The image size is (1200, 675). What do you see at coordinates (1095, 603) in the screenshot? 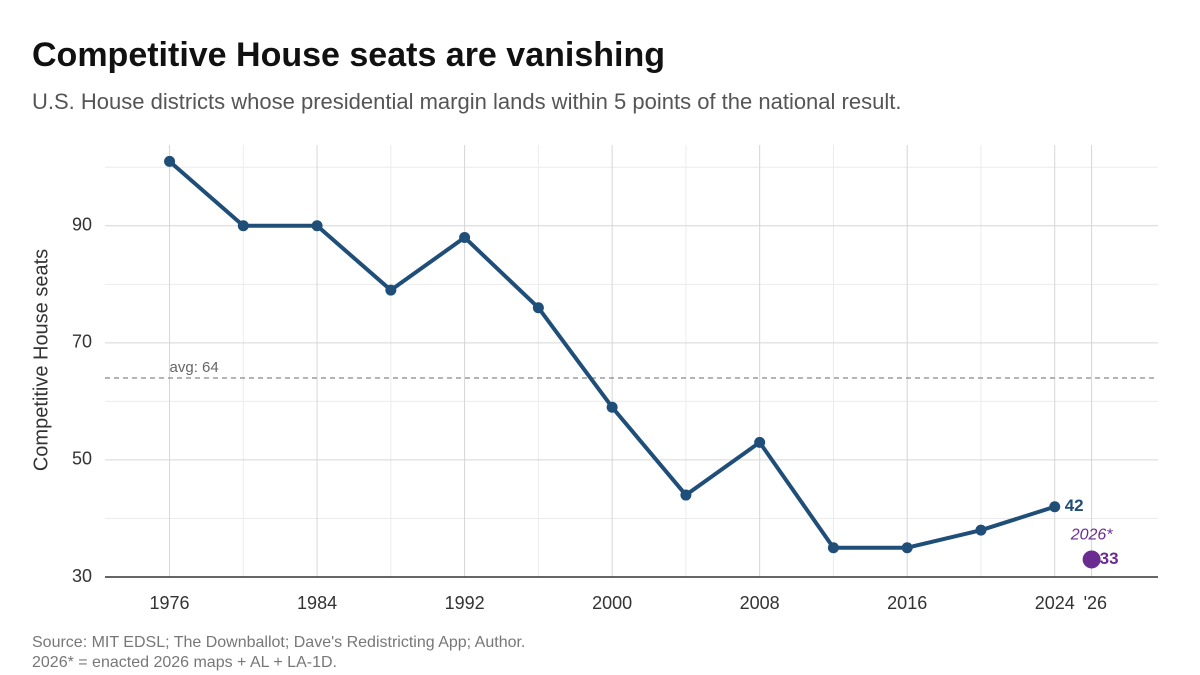
I see `x-tick-label: '26` at bounding box center [1095, 603].